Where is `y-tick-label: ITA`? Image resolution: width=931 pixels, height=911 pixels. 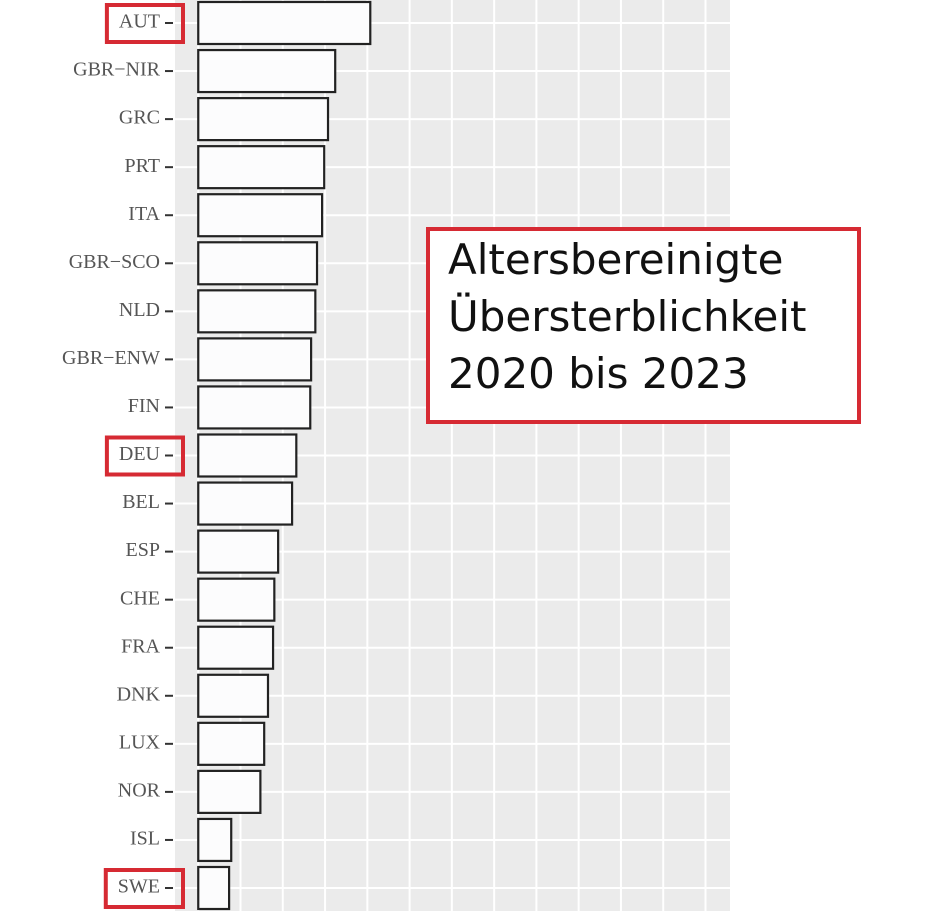
y-tick-label: ITA is located at coordinates (144, 214).